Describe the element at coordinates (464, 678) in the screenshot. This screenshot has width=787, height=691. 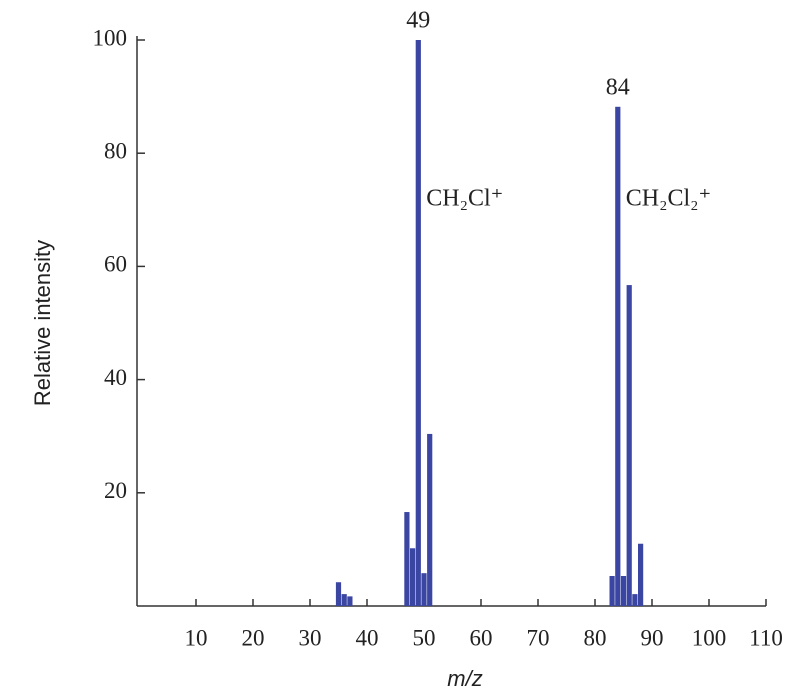
I see `x-axis-label: m/z` at that location.